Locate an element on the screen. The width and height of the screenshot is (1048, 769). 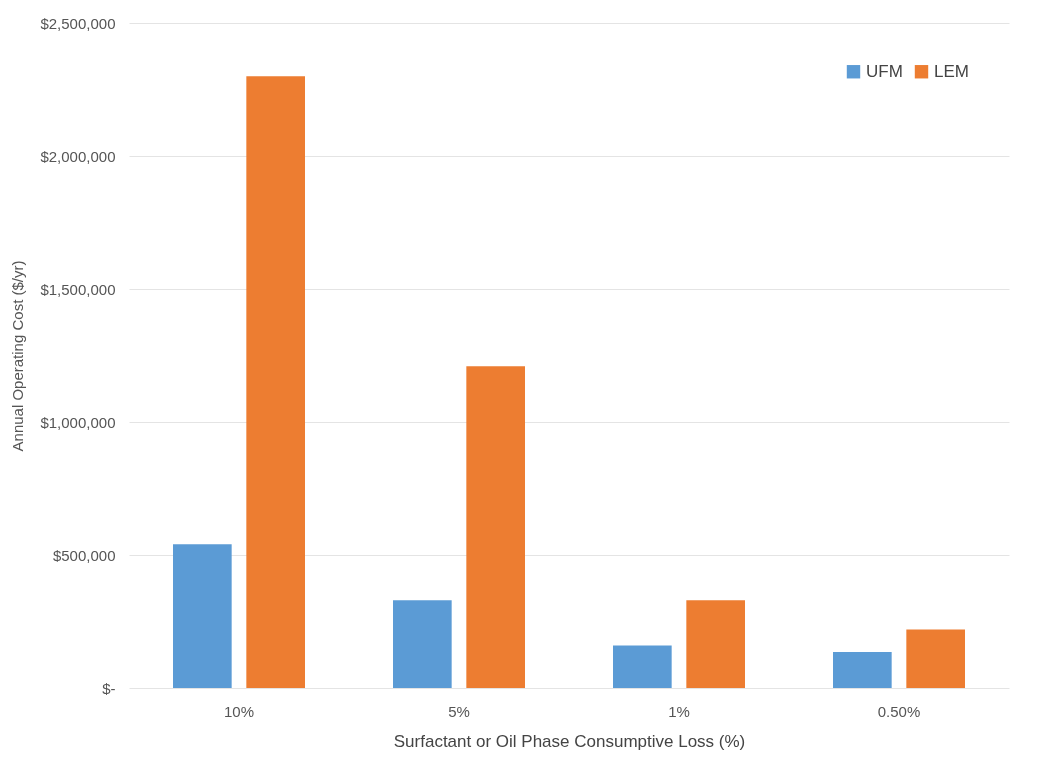
x-tick-label: 10% is located at coordinates (239, 711).